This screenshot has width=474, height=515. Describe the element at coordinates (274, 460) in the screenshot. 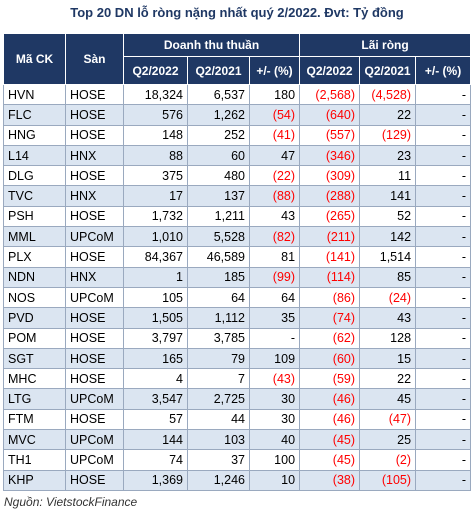

I see `cell-rev-change: 100` at that location.